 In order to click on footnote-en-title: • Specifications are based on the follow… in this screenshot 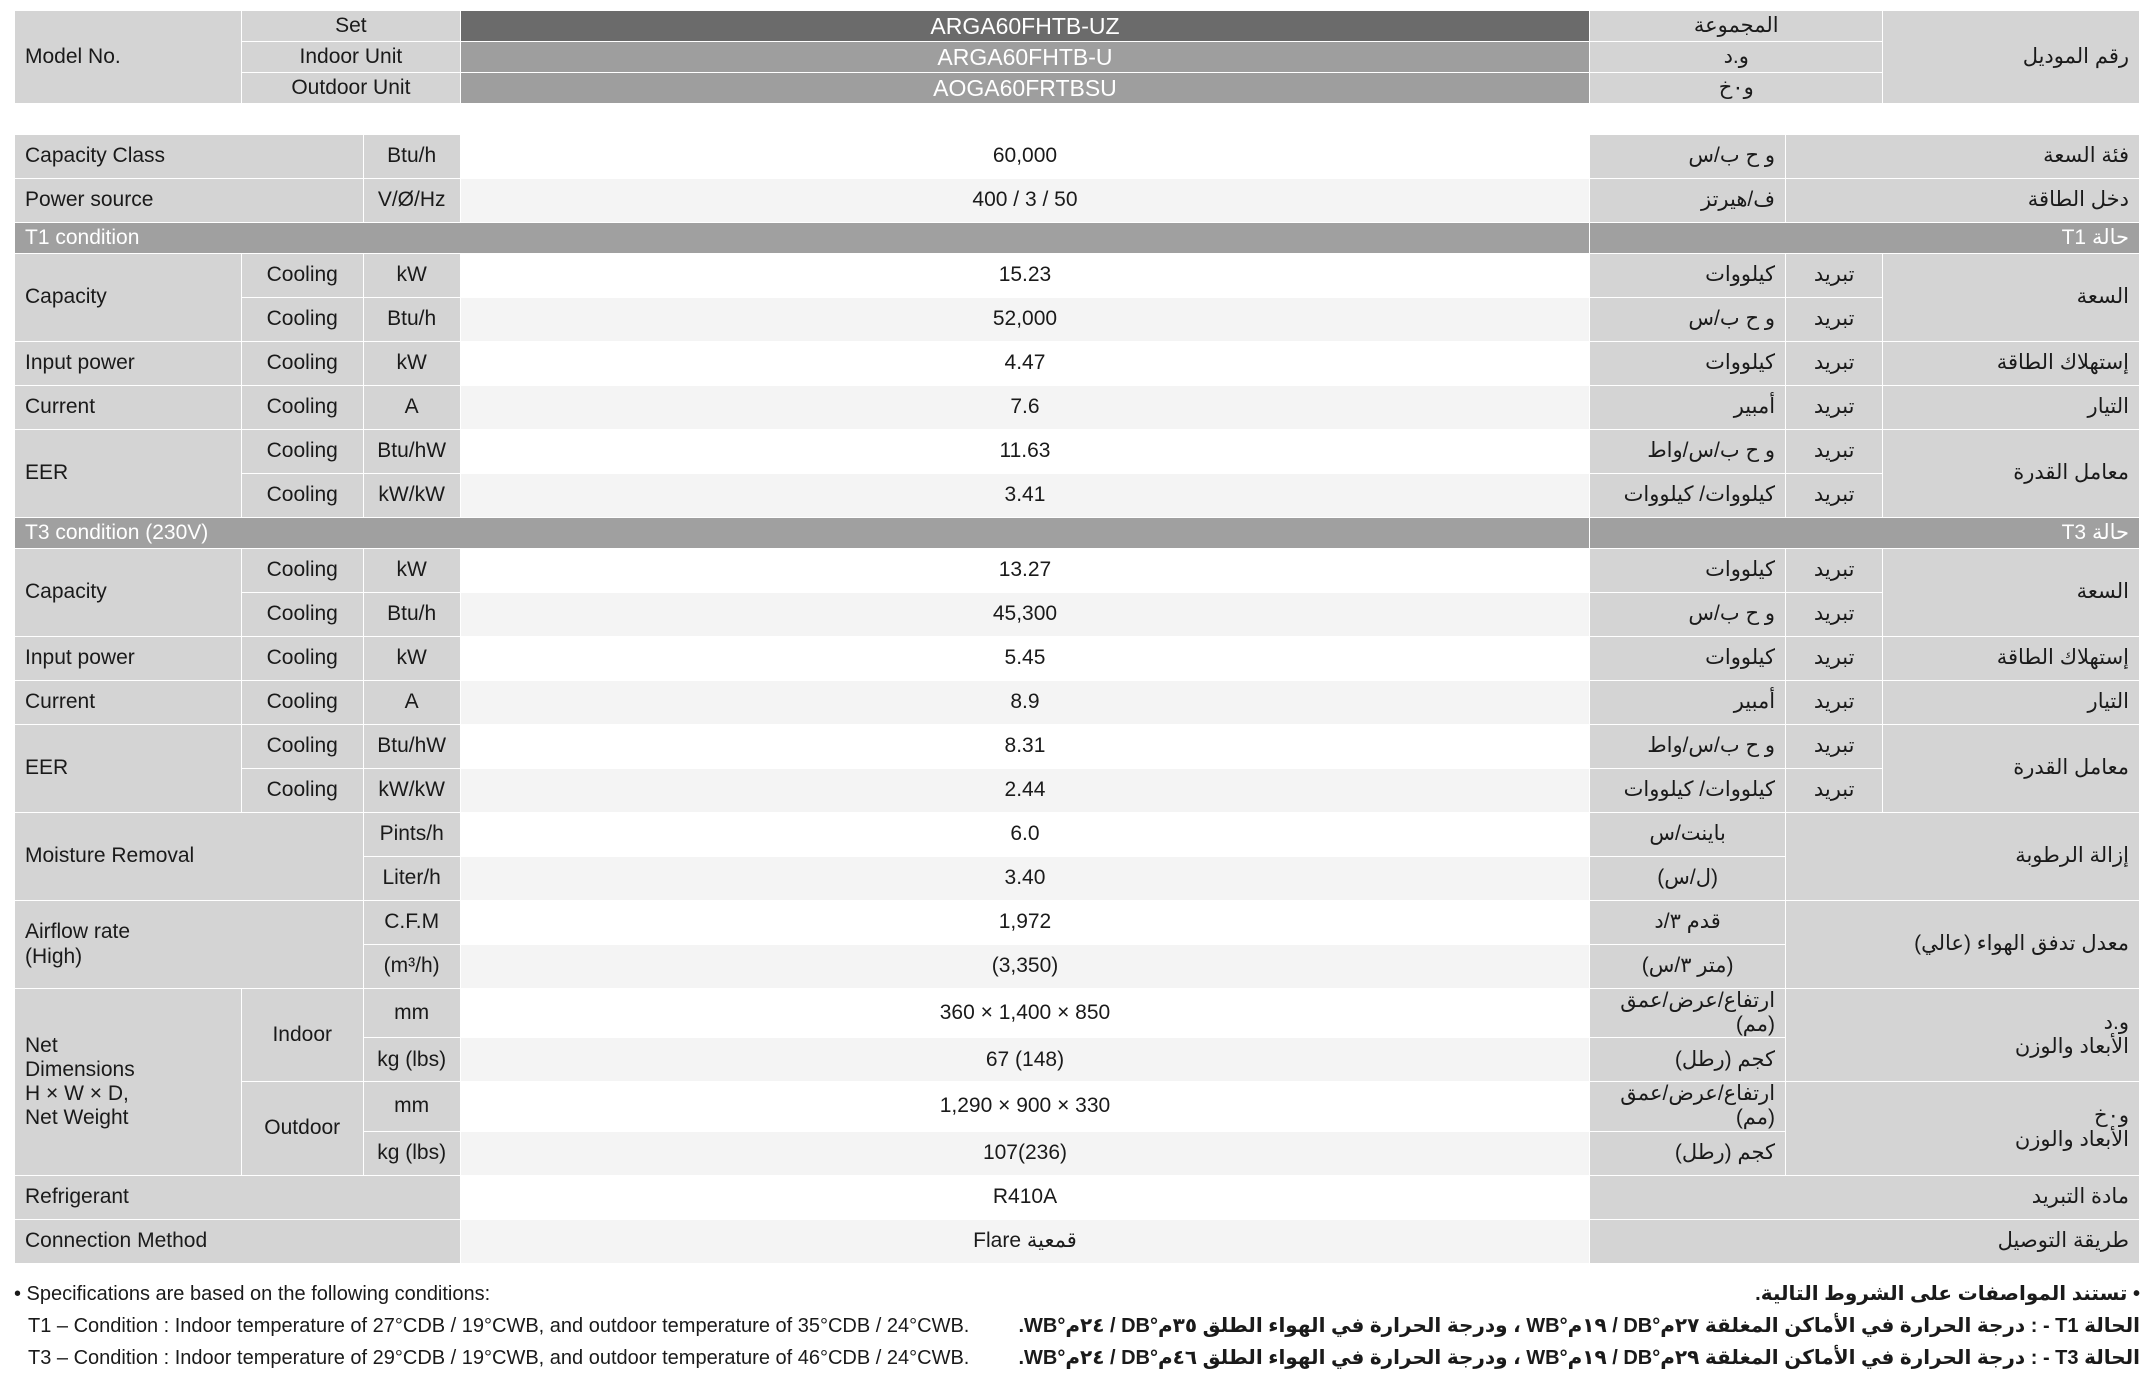, I will do `click(252, 1293)`.